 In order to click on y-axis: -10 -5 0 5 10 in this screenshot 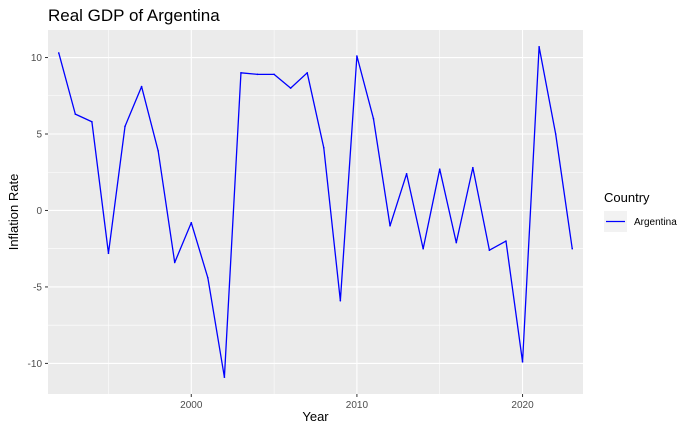, I will do `click(38, 211)`.